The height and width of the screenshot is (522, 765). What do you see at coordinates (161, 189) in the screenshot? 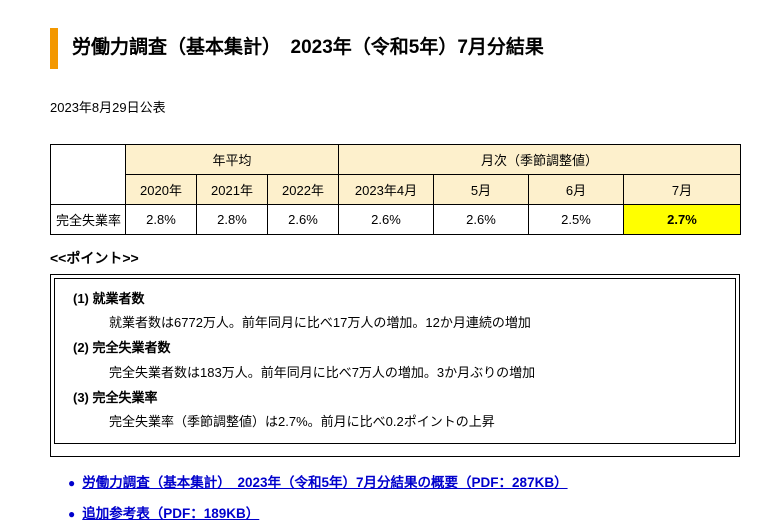
I see `col-header-2020: 2020年` at bounding box center [161, 189].